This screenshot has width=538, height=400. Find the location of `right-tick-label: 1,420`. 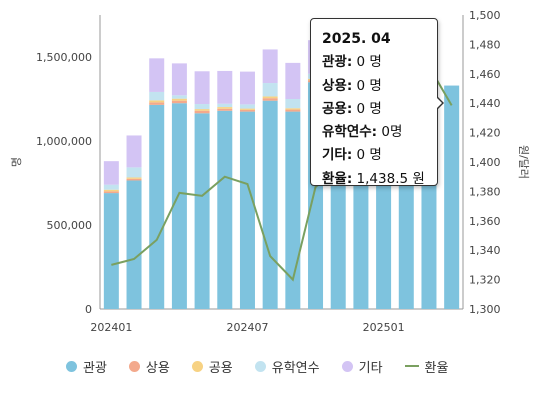

right-tick-label: 1,420 is located at coordinates (485, 133).